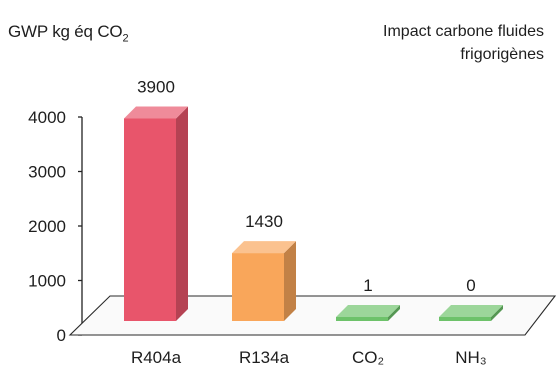 The height and width of the screenshot is (374, 560). I want to click on y-tick-label: 3000, so click(47, 172).